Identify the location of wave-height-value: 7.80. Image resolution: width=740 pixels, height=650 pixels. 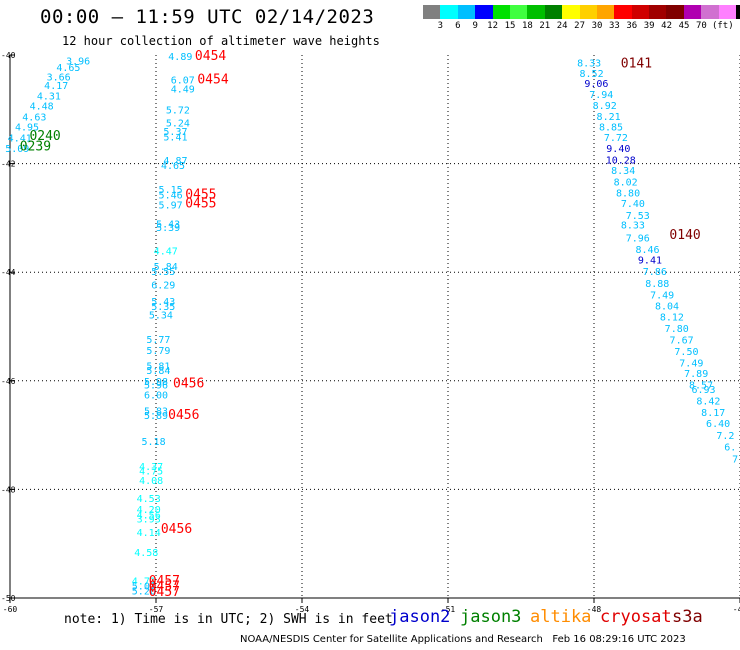
(677, 329).